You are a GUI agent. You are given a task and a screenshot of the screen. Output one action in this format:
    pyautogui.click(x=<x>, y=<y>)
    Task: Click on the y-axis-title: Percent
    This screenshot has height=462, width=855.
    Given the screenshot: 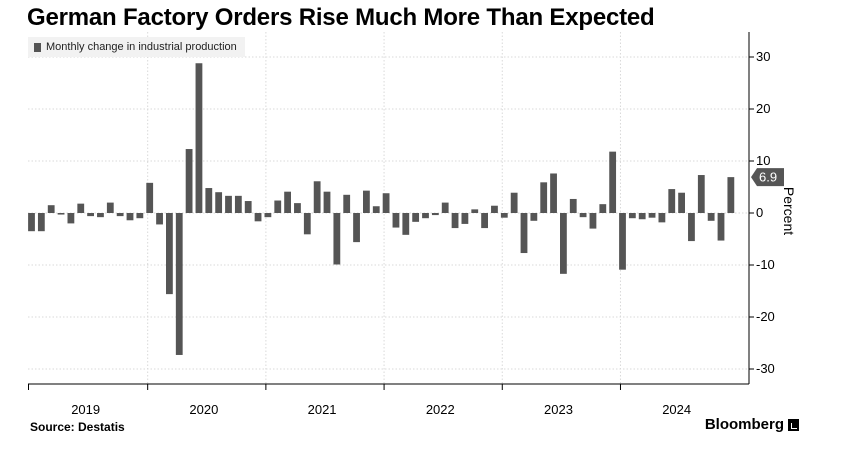 What is the action you would take?
    pyautogui.click(x=789, y=211)
    